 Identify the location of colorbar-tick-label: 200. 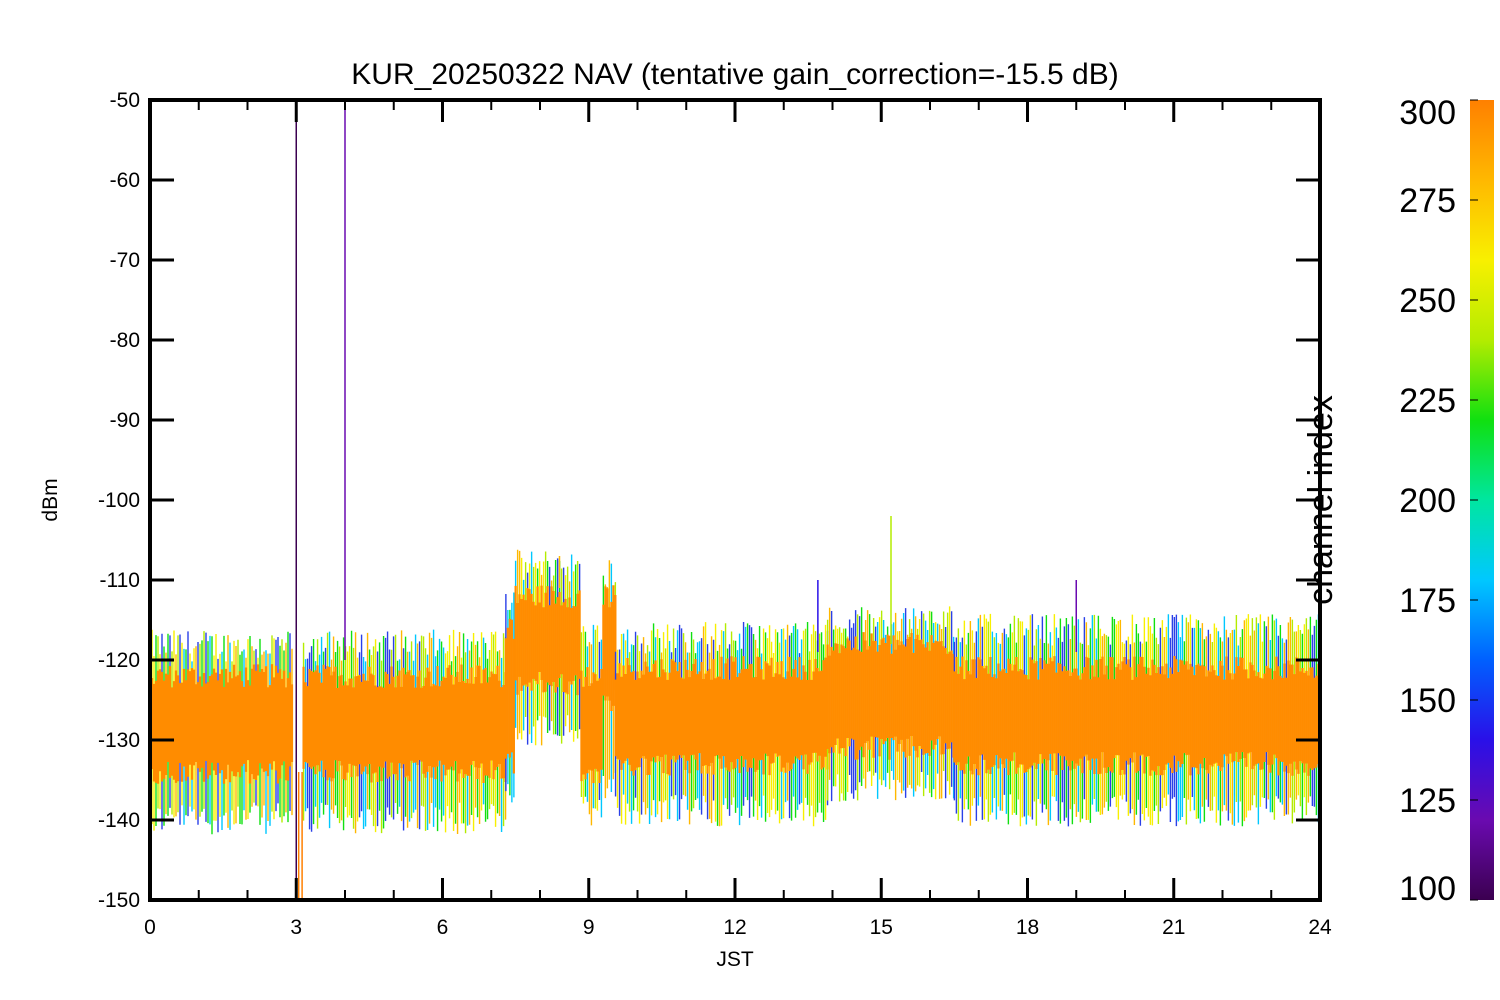
(1427, 501).